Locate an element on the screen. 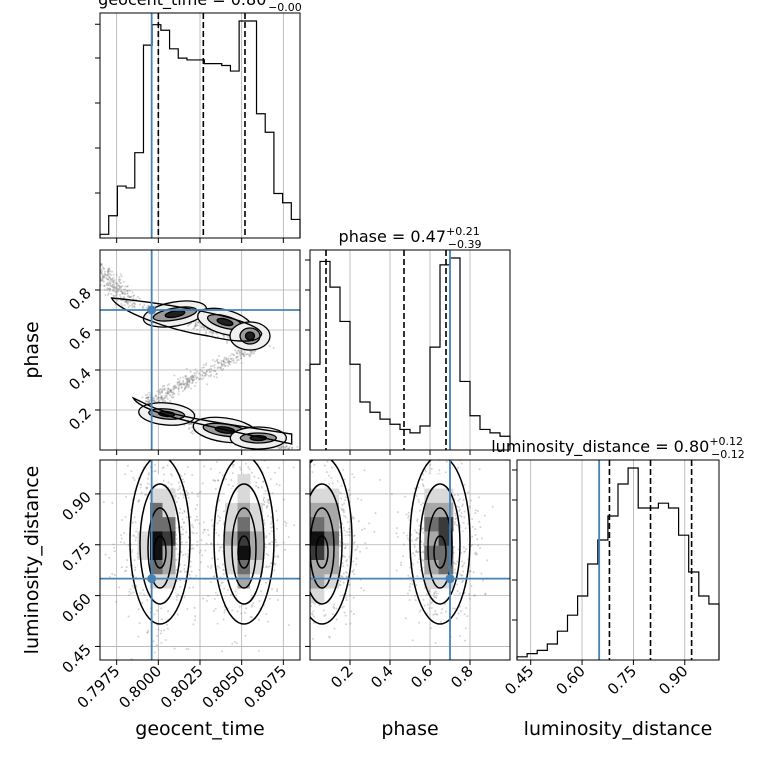 This screenshot has height=760, width=760. hist-panel-geocent_time: geocent_time = 0.80+0.00−0.00 is located at coordinates (198, 121).